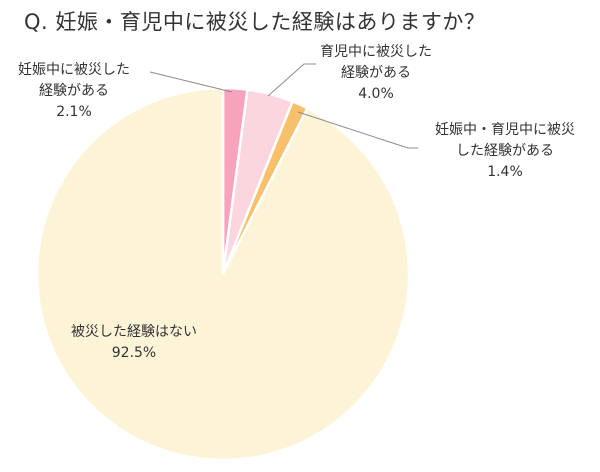 The image size is (600, 472). What do you see at coordinates (376, 73) in the screenshot?
I see `label-childcare: 育児中に被災した 経験がある 4.0%` at bounding box center [376, 73].